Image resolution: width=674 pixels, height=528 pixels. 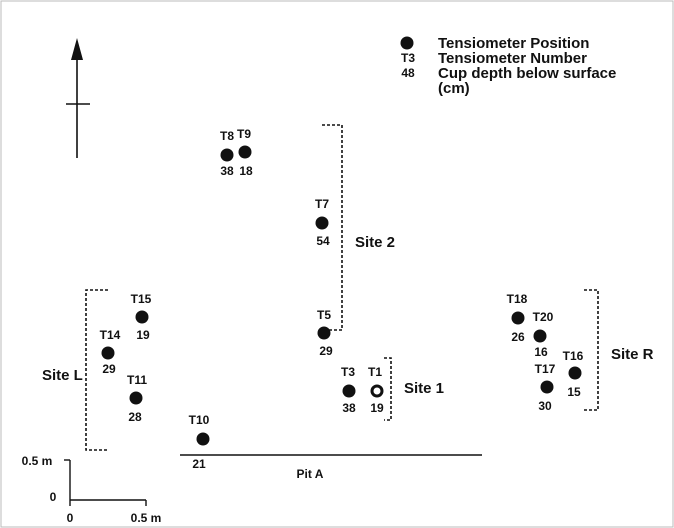 I want to click on legend-depth-example: 48, so click(x=408, y=73).